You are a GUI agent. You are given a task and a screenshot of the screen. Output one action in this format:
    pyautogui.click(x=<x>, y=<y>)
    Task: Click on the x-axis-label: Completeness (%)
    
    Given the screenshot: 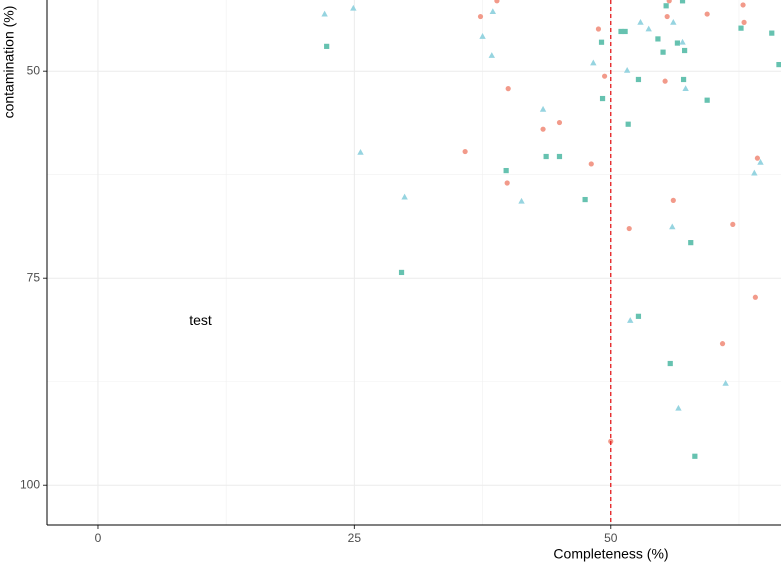 What is the action you would take?
    pyautogui.click(x=610, y=554)
    